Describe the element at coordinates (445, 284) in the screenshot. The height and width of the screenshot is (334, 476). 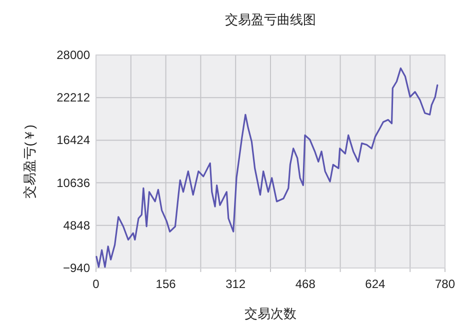
I see `x-tick-label: 780` at that location.